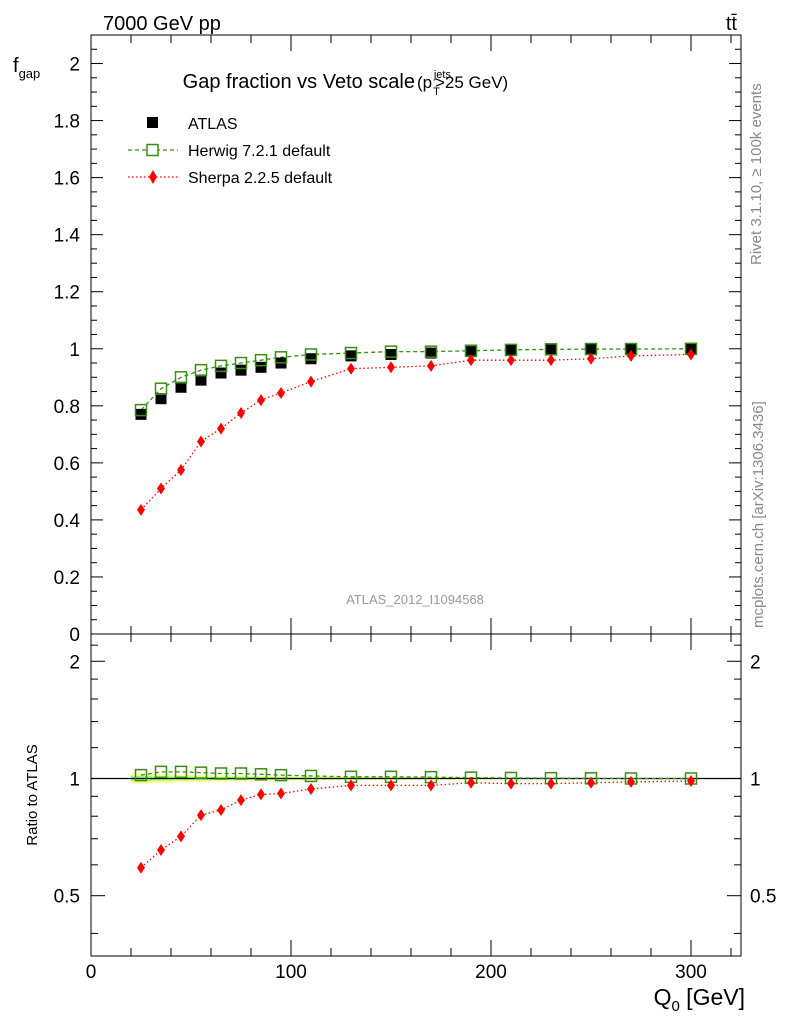  What do you see at coordinates (67, 464) in the screenshot?
I see `y-tick-label: 0.6` at bounding box center [67, 464].